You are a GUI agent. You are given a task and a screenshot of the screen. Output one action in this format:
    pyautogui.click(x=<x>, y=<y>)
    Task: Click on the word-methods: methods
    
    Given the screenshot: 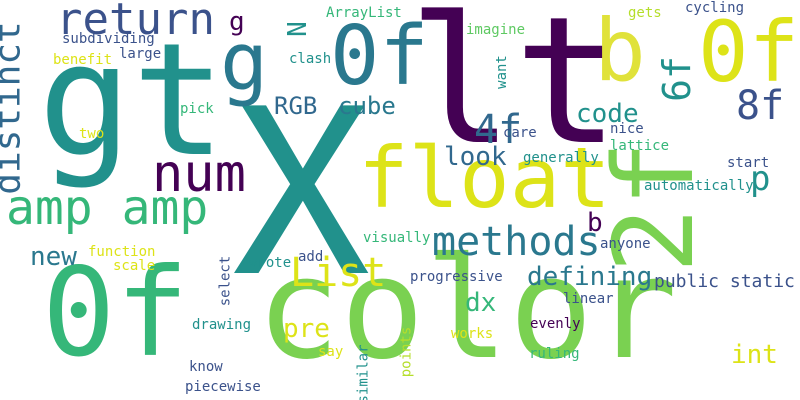 What is the action you would take?
    pyautogui.click(x=516, y=242)
    